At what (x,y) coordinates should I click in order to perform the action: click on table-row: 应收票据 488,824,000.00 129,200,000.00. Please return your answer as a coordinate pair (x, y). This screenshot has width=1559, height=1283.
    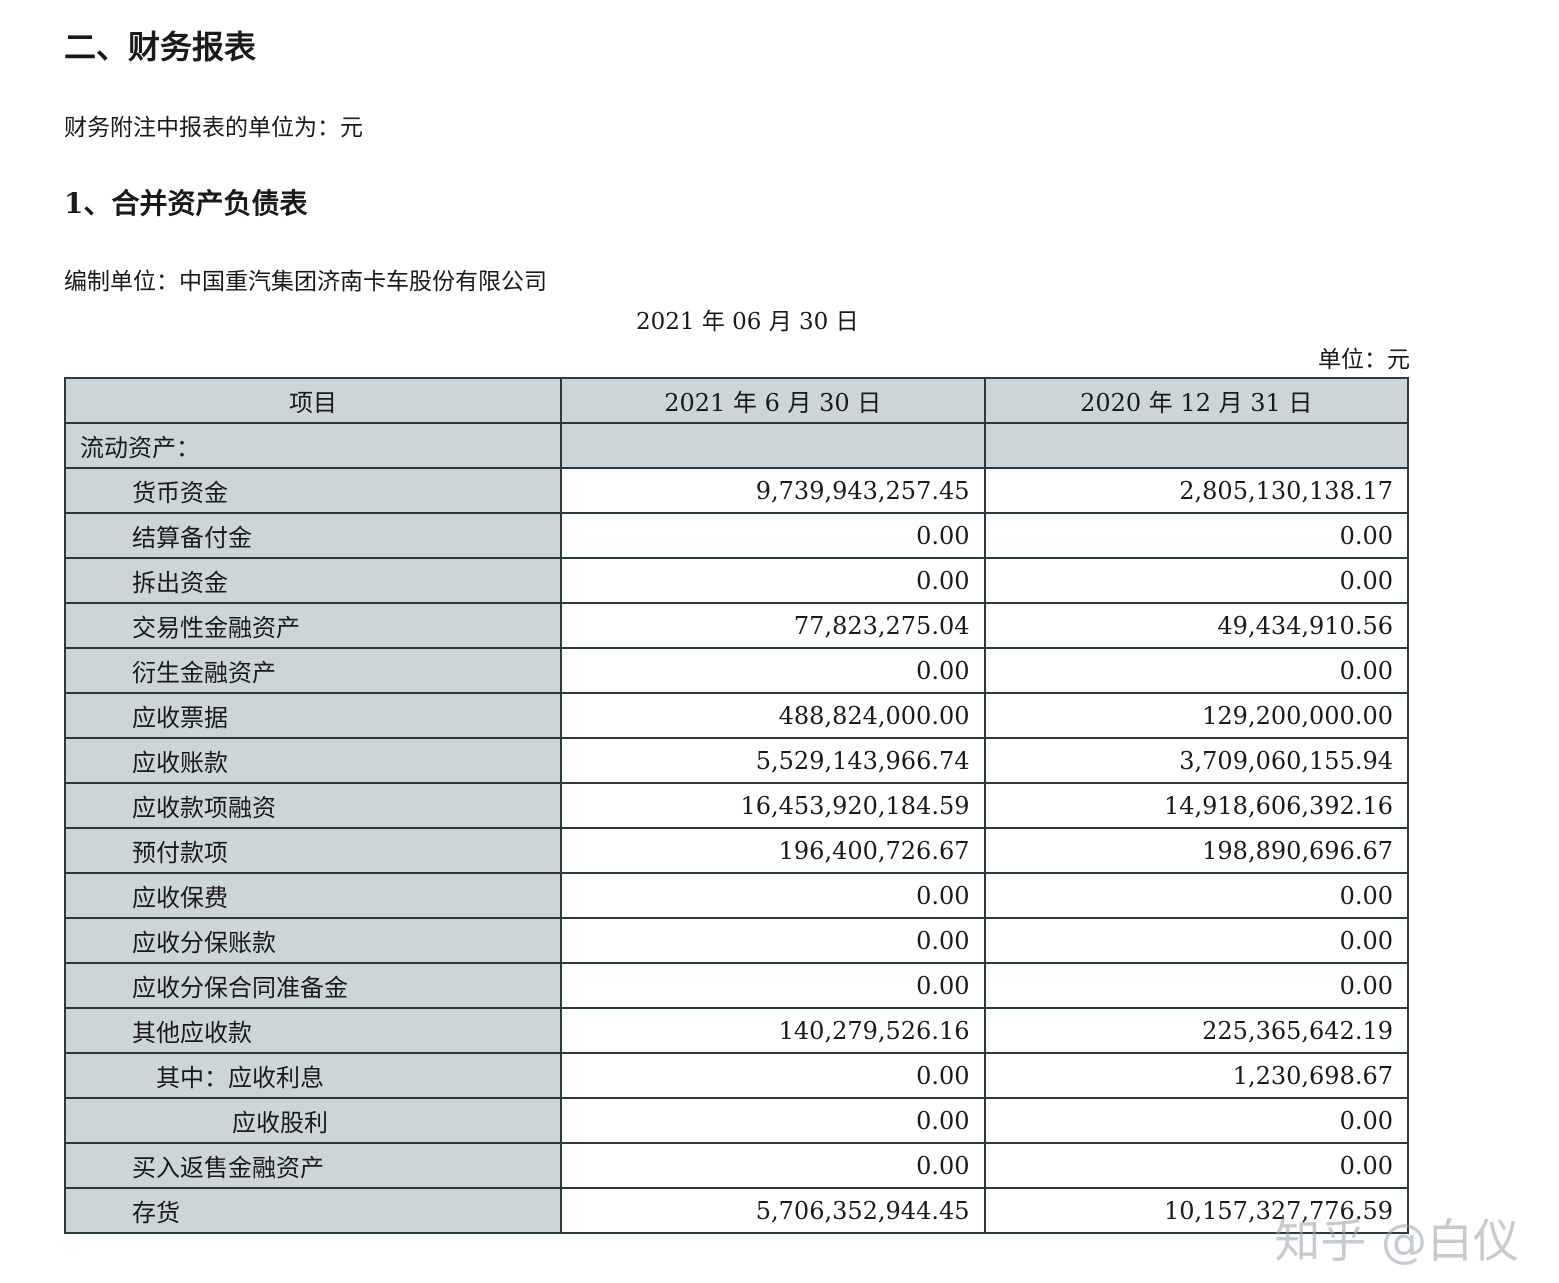
    Looking at the image, I should click on (736, 715).